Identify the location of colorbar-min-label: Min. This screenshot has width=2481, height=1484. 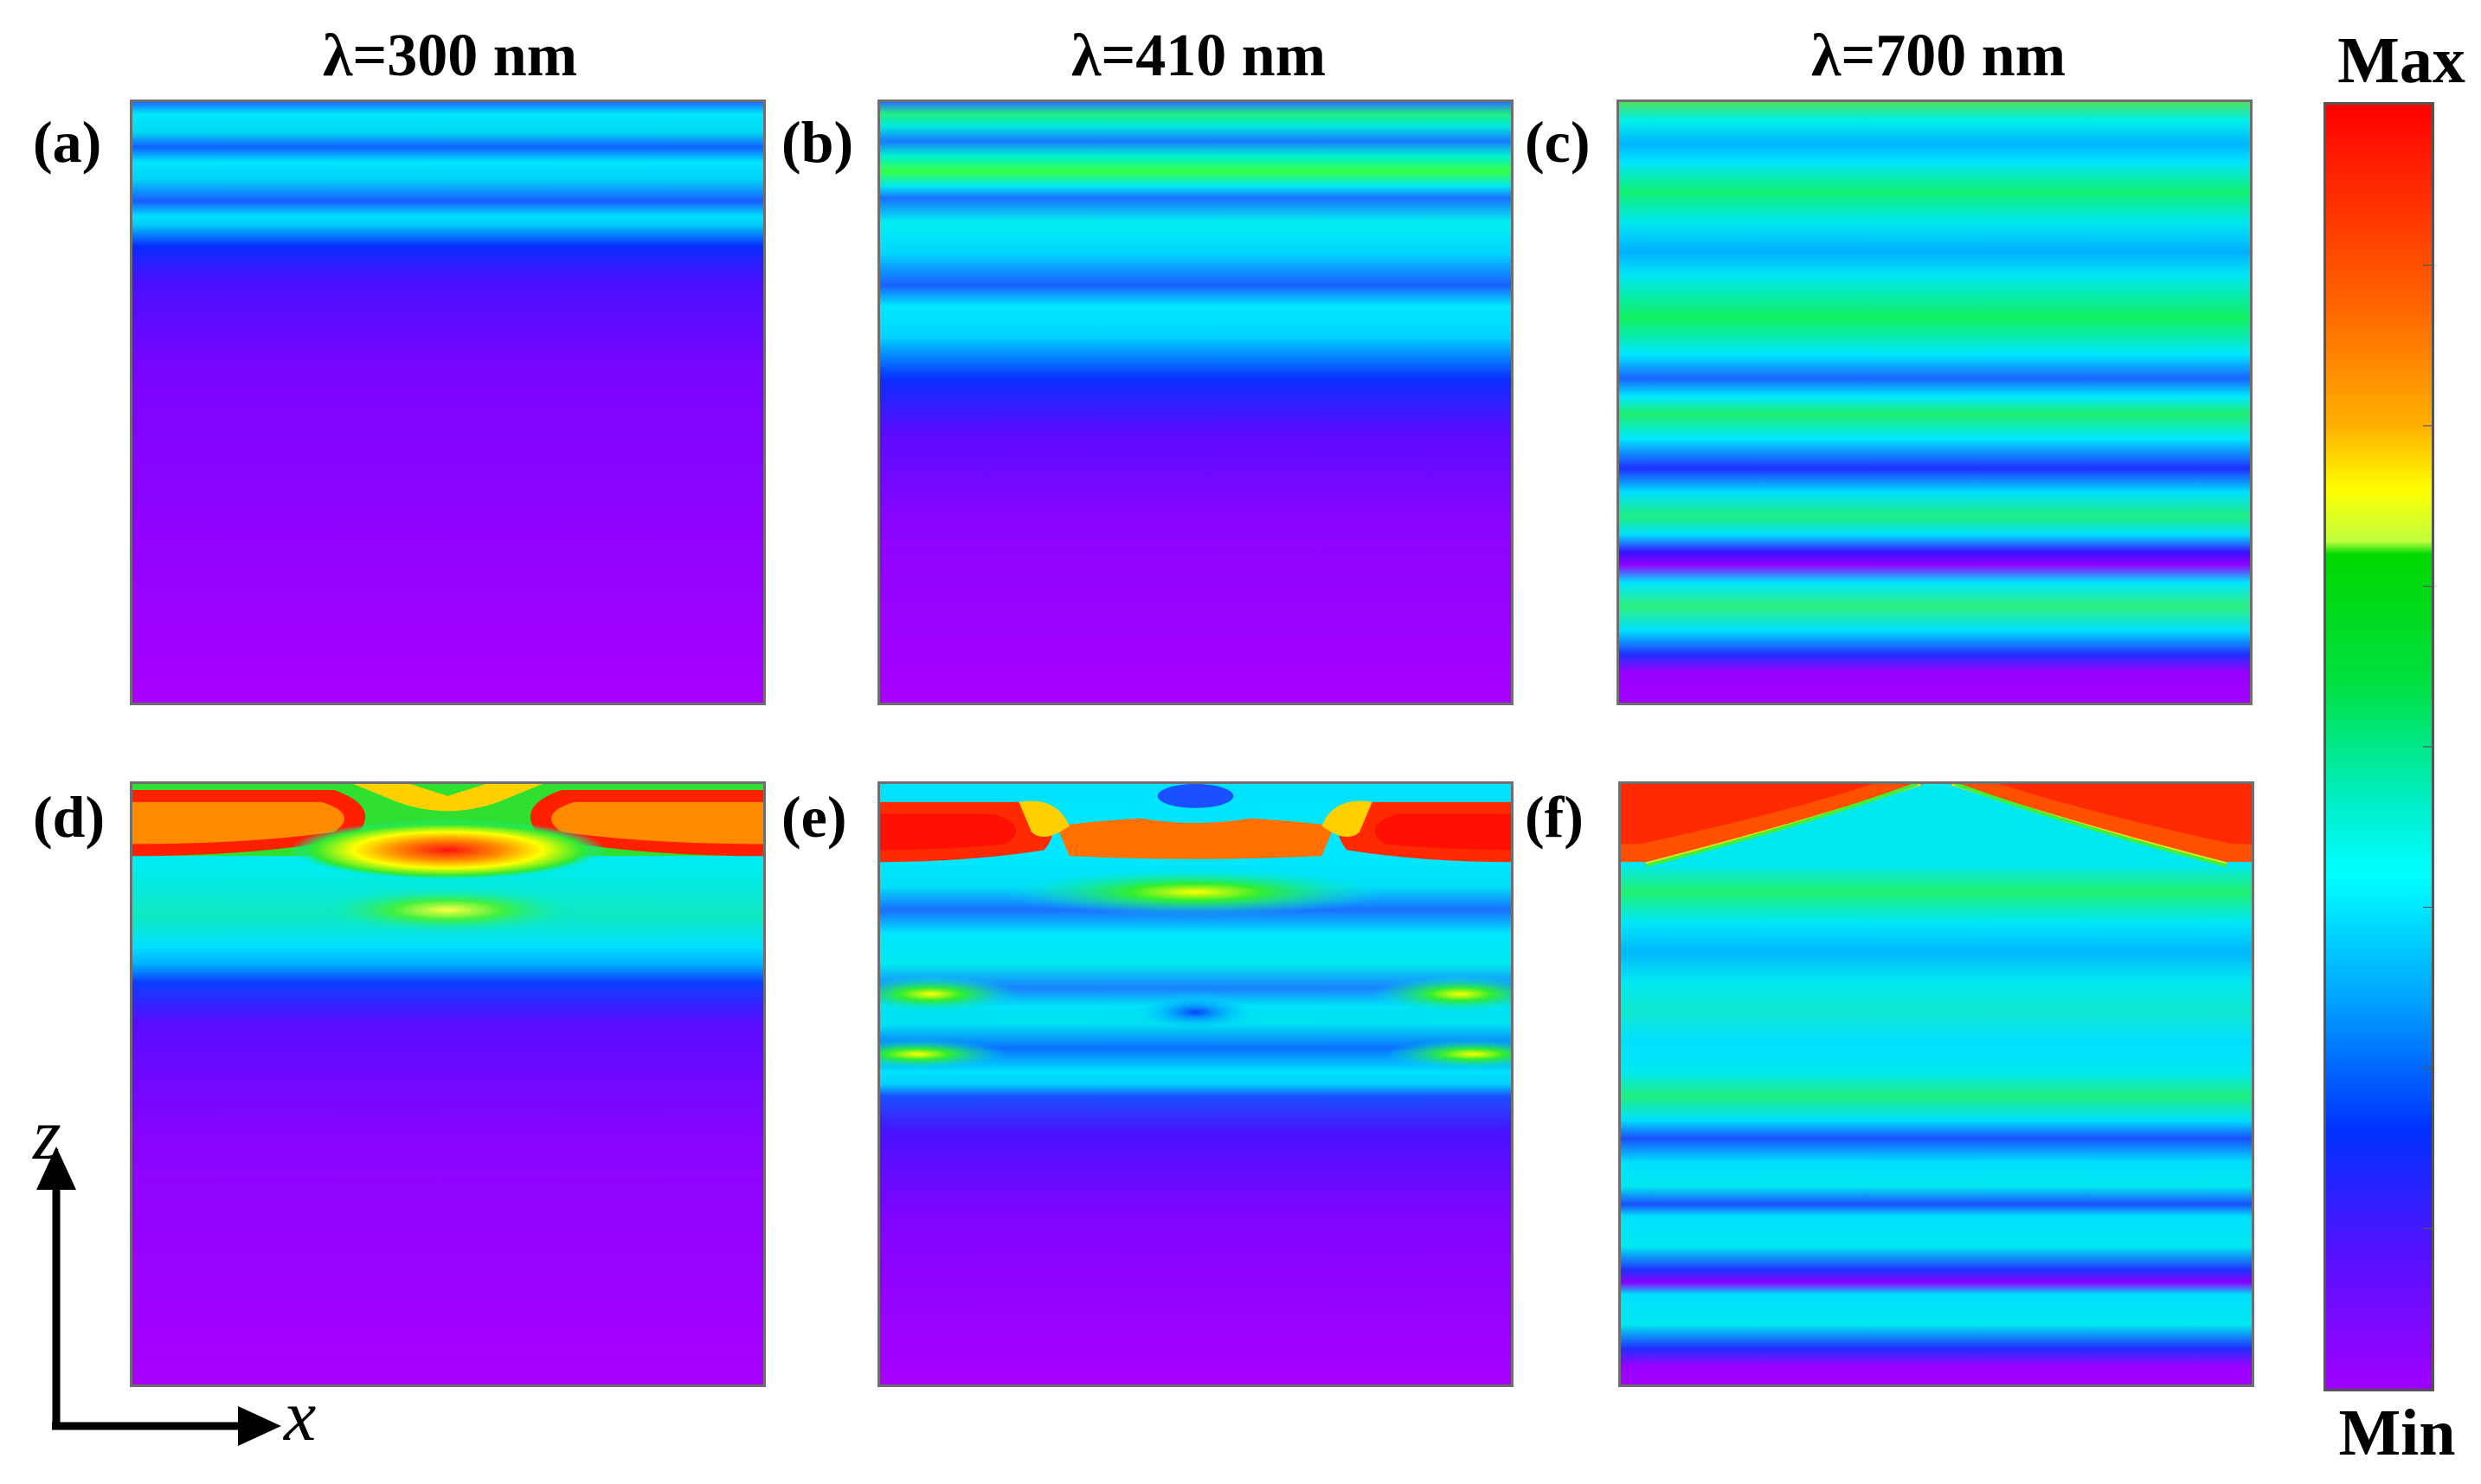
(2397, 1433).